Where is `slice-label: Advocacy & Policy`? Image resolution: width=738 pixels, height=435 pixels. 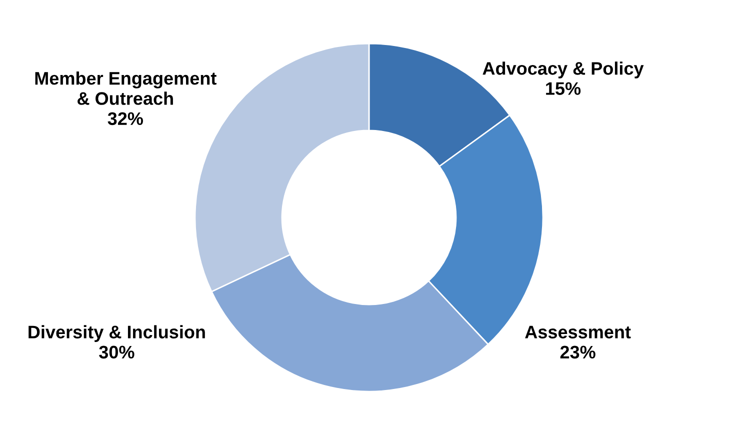 slice-label: Advocacy & Policy is located at coordinates (563, 70).